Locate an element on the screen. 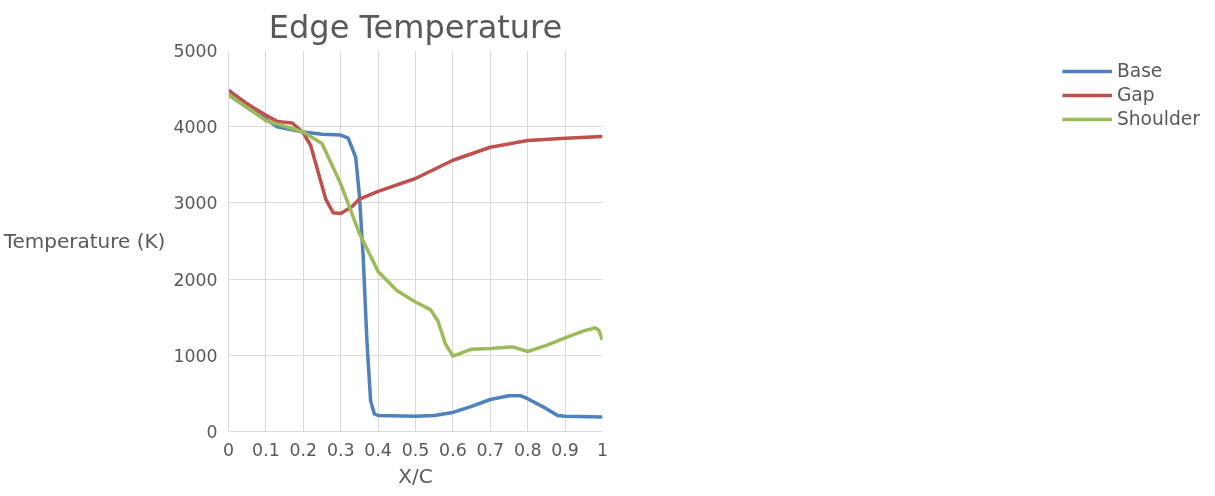  y-tick-label: 5000 is located at coordinates (195, 51).